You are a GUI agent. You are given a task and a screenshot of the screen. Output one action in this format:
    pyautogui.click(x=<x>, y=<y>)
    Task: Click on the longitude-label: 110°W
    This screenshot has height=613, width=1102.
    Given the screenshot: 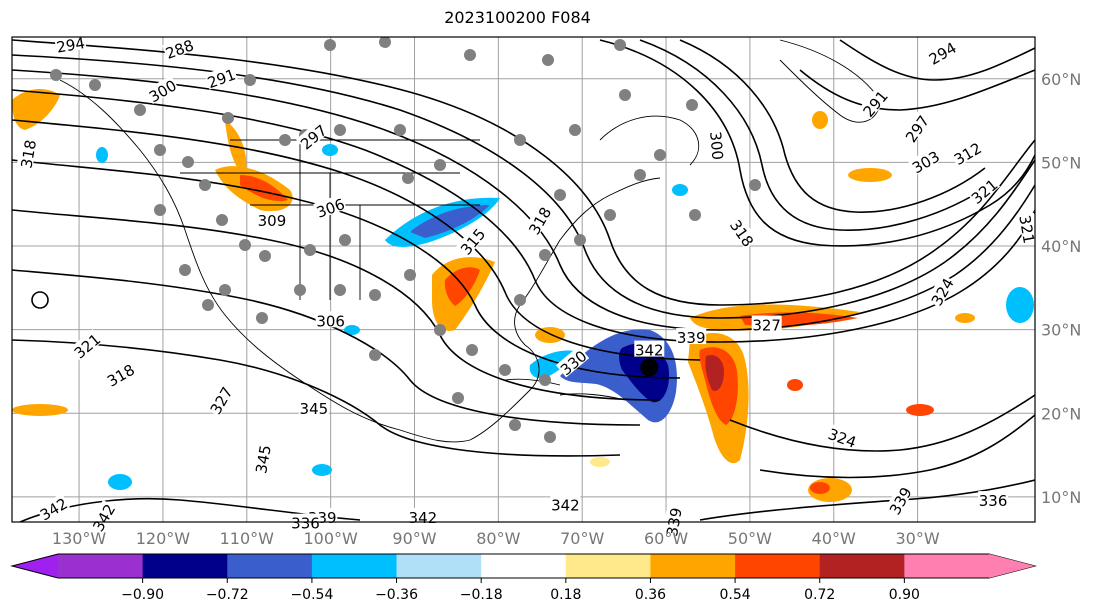 What is the action you would take?
    pyautogui.click(x=247, y=538)
    